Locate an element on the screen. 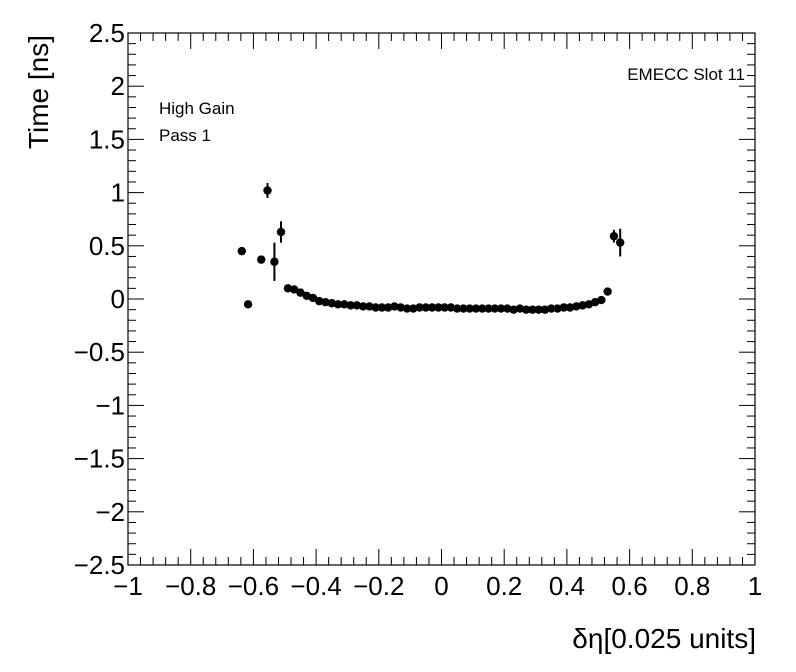 The image size is (796, 672). data-points is located at coordinates (431, 250).